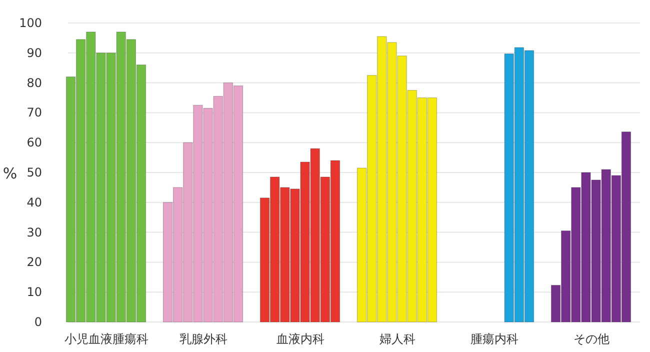 The image size is (650, 352). Describe the element at coordinates (34, 202) in the screenshot. I see `y-tick-label: 40` at that location.